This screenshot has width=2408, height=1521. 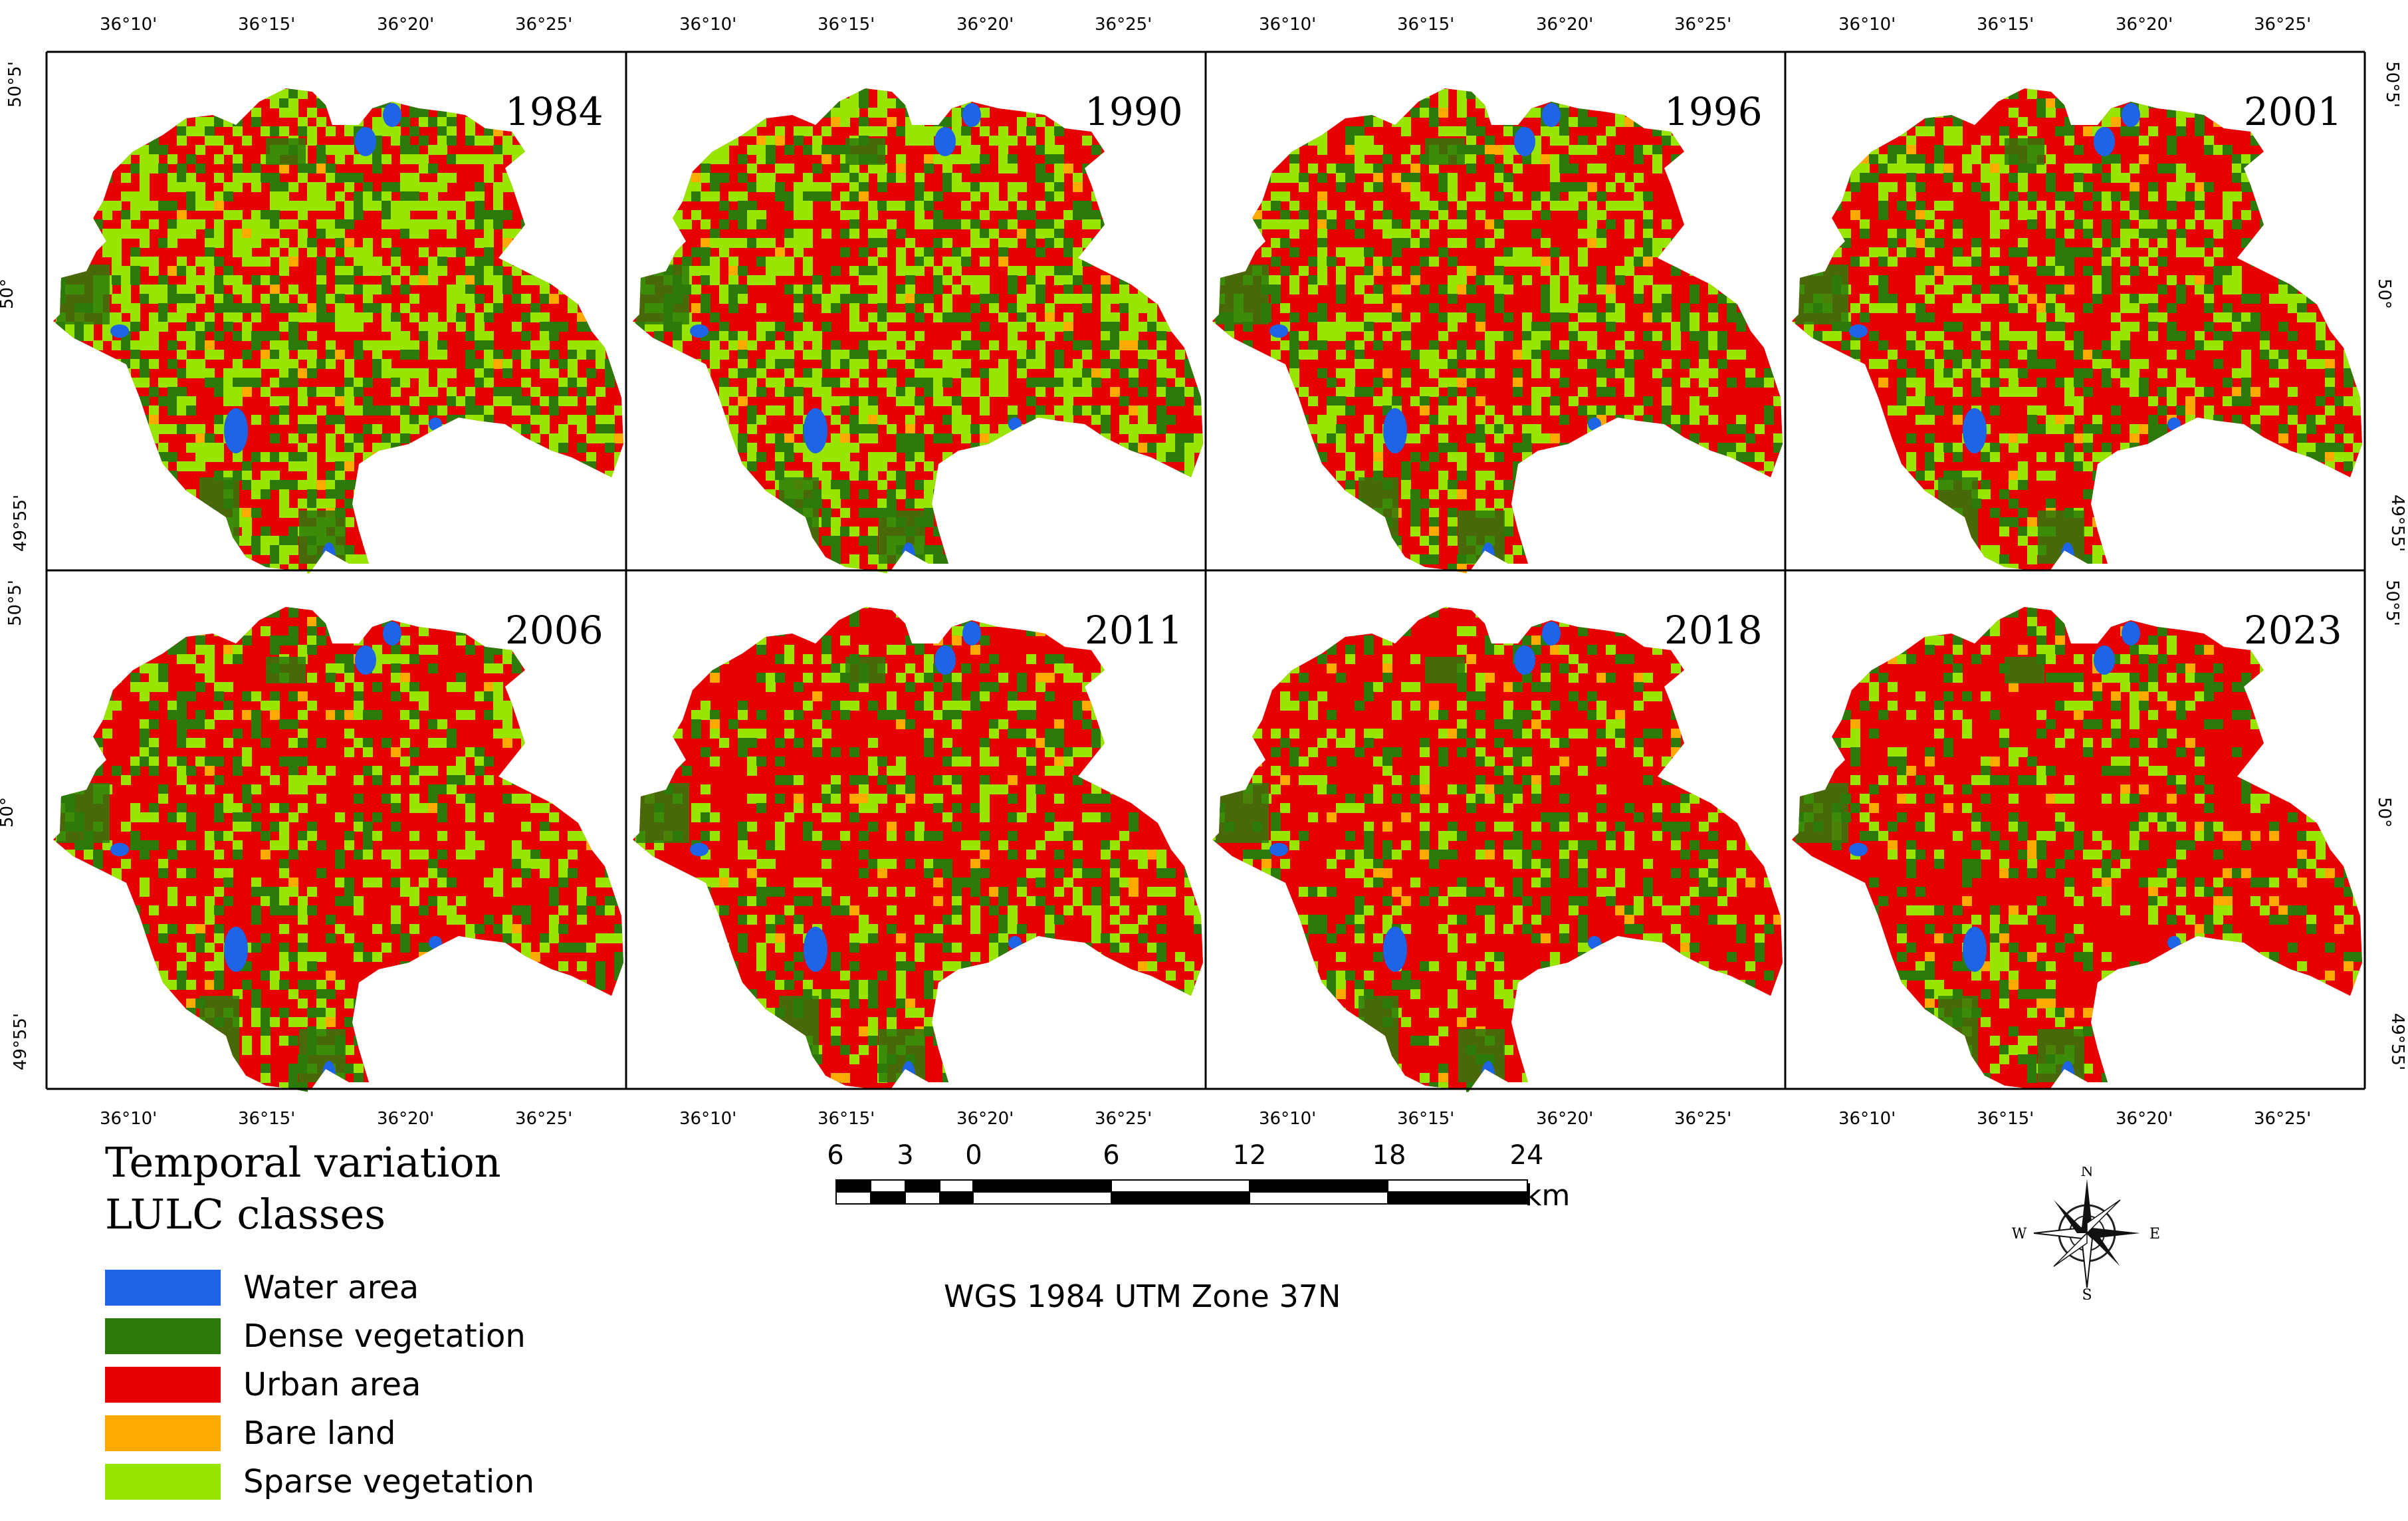 What do you see at coordinates (554, 111) in the screenshot?
I see `year-label-1984: 1984` at bounding box center [554, 111].